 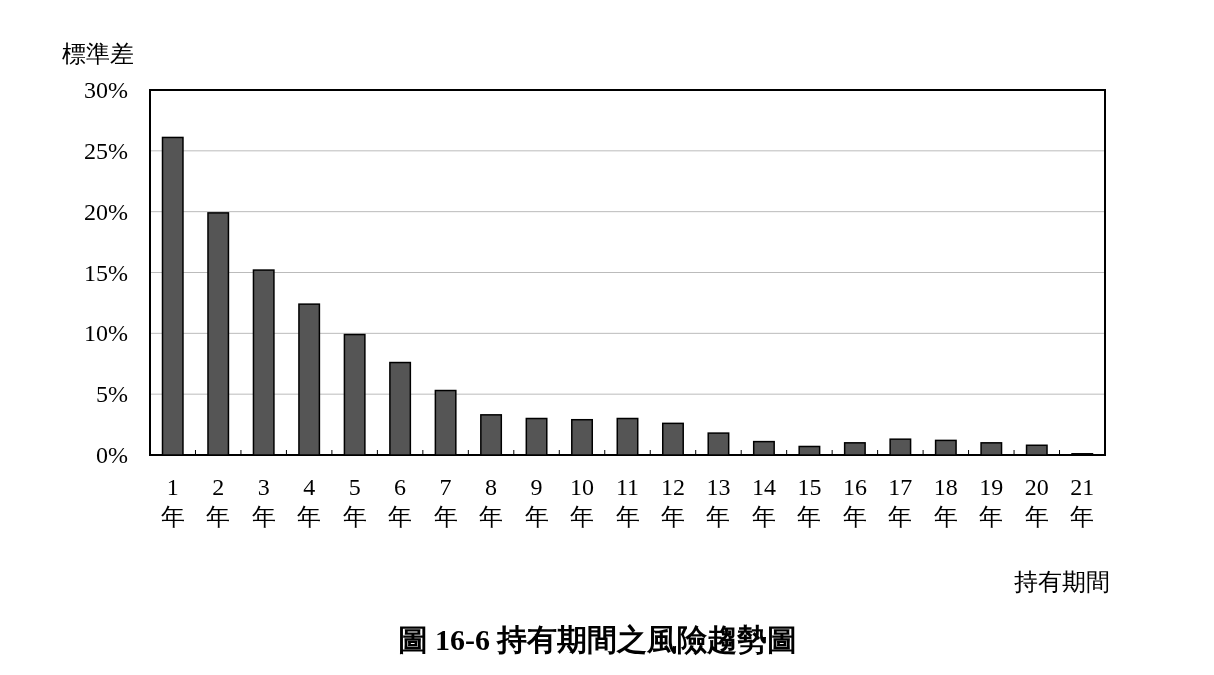 I want to click on x-tick-label: 3 年, so click(x=263, y=502).